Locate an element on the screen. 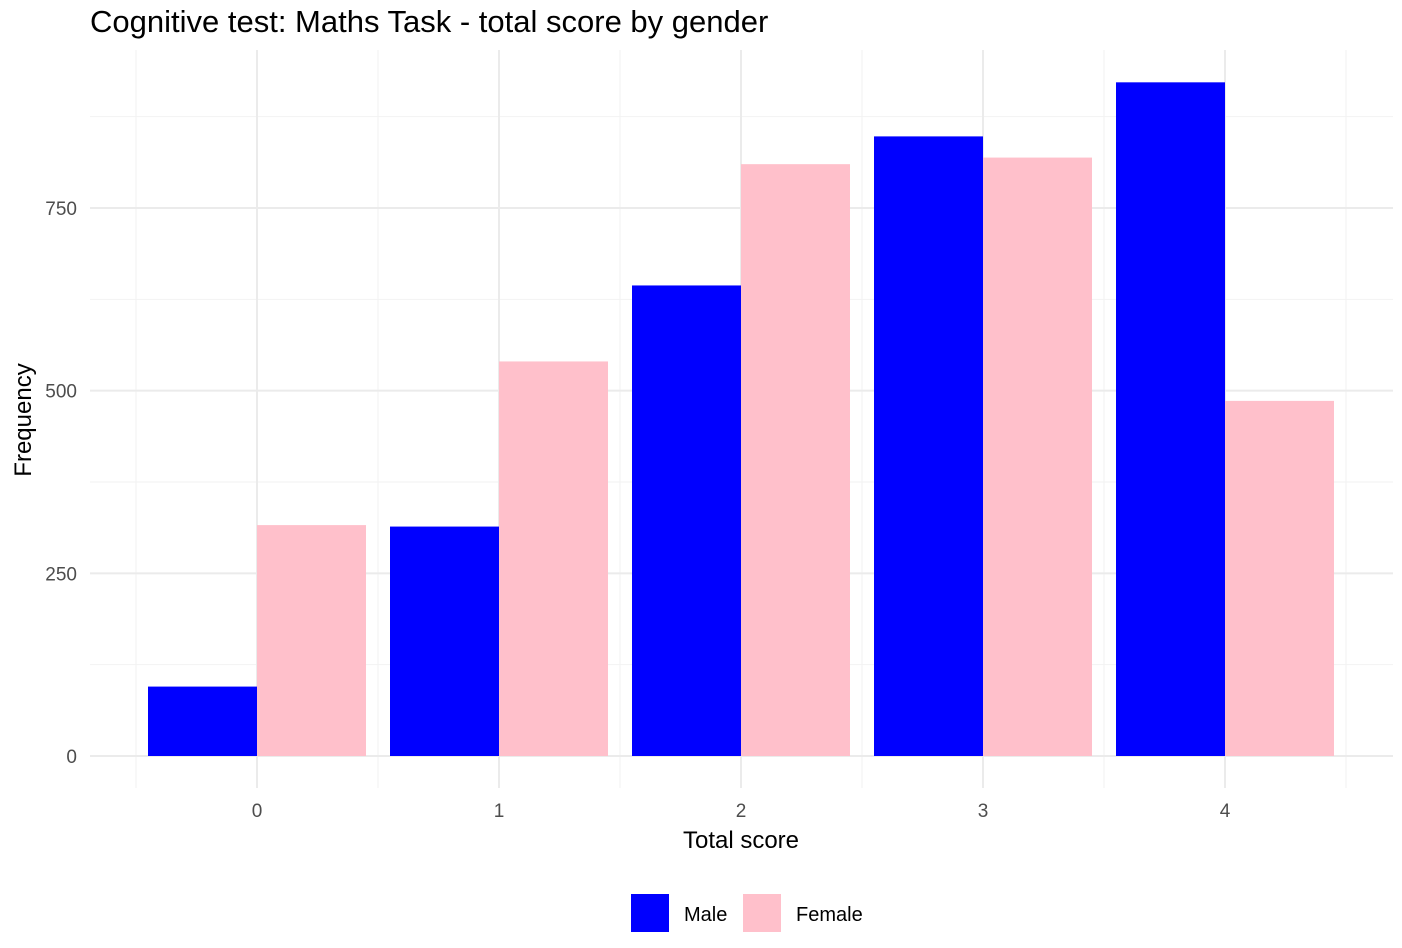 The height and width of the screenshot is (948, 1402). x-tick-label: 0 is located at coordinates (257, 811).